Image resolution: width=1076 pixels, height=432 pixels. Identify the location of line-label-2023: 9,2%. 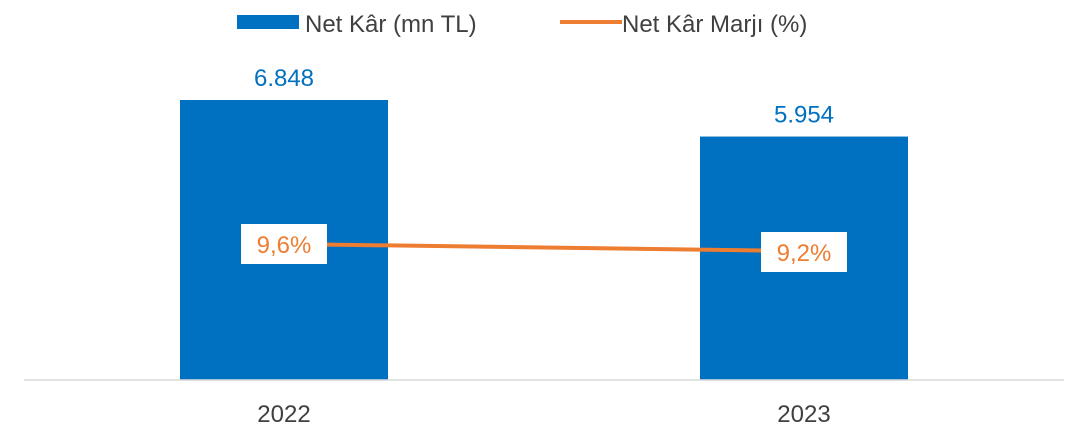
(804, 253).